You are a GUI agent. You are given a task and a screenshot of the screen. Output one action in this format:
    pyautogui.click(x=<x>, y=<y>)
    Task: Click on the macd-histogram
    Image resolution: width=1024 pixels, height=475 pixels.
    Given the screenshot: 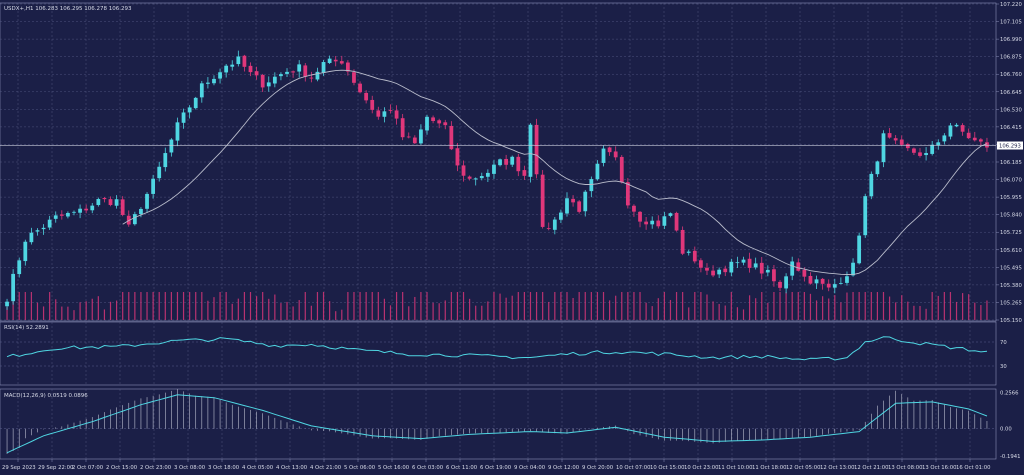 What is the action you would take?
    pyautogui.click(x=497, y=421)
    